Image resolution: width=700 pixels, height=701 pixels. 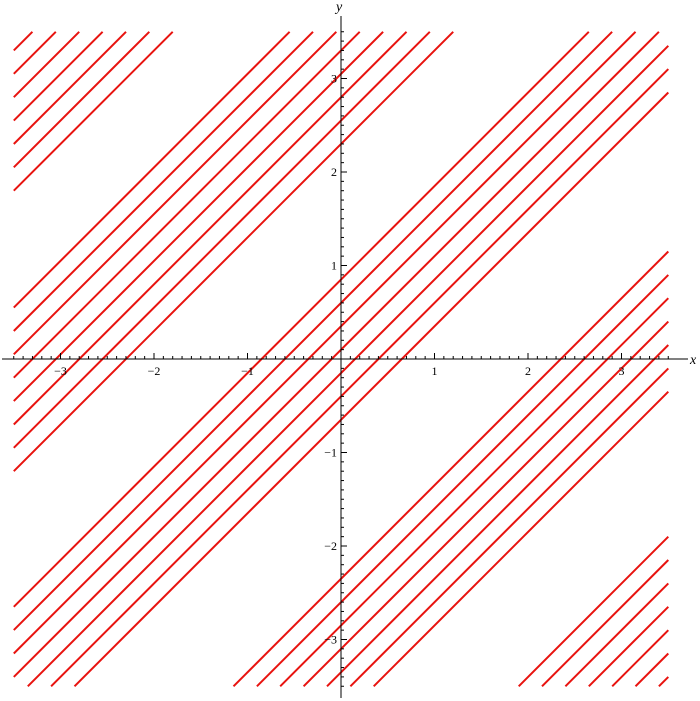 I want to click on x-tick-label: −2, so click(x=154, y=371).